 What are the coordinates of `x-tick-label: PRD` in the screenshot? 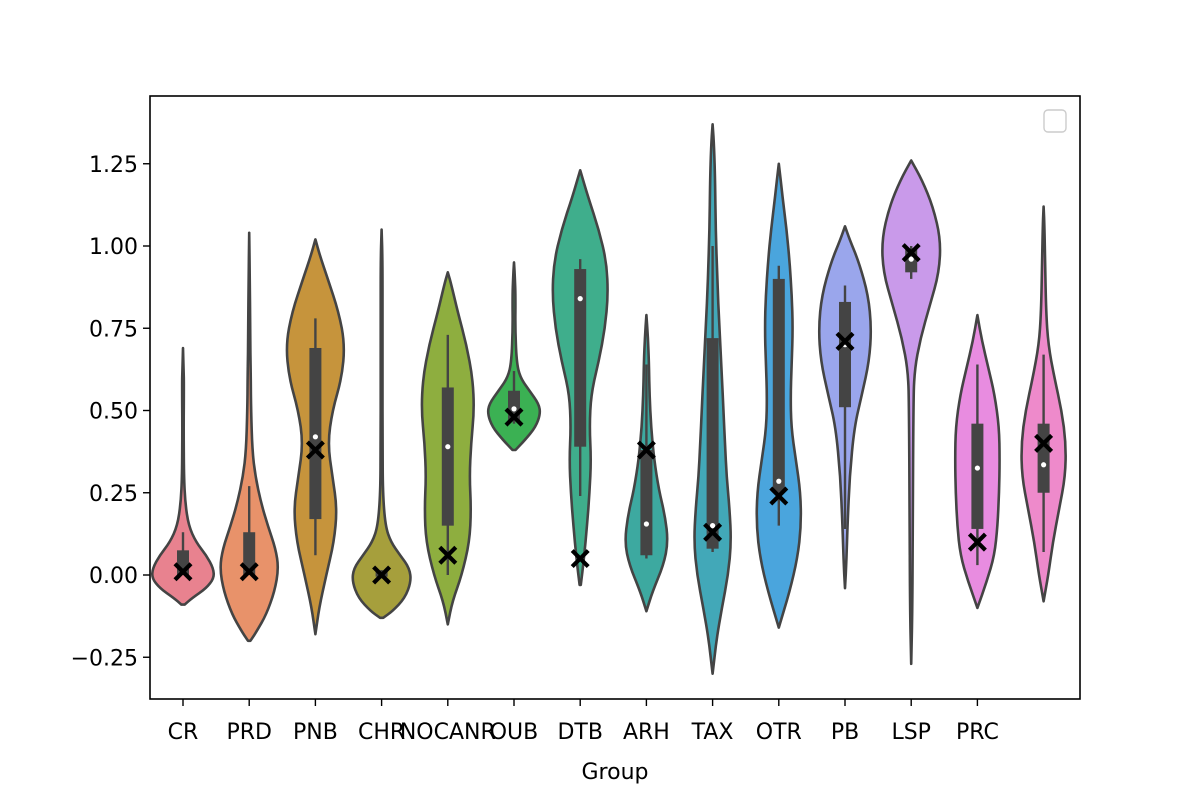 It's located at (249, 732).